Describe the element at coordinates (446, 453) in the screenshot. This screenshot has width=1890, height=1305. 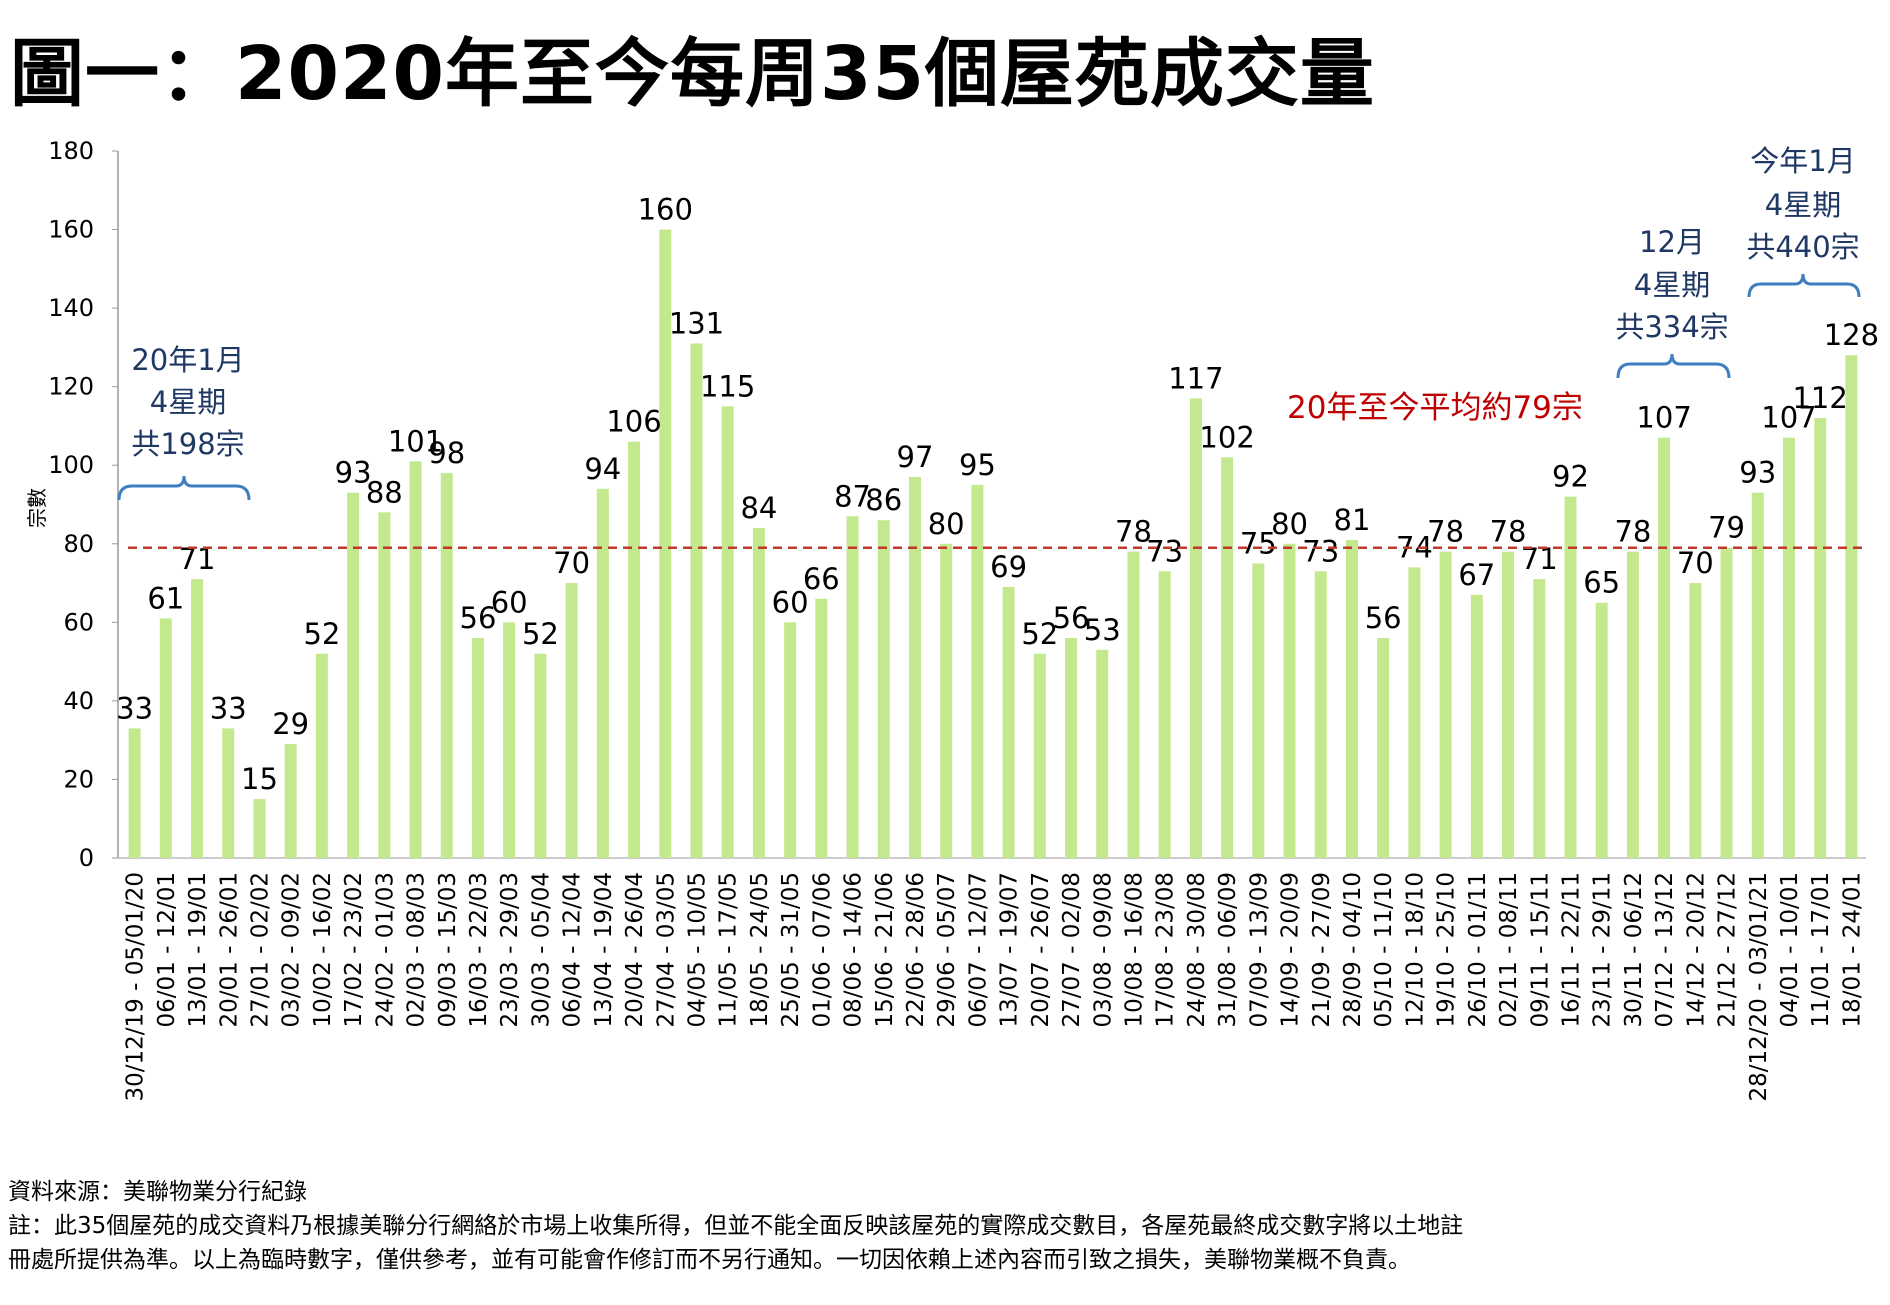
I see `data-label: 98` at that location.